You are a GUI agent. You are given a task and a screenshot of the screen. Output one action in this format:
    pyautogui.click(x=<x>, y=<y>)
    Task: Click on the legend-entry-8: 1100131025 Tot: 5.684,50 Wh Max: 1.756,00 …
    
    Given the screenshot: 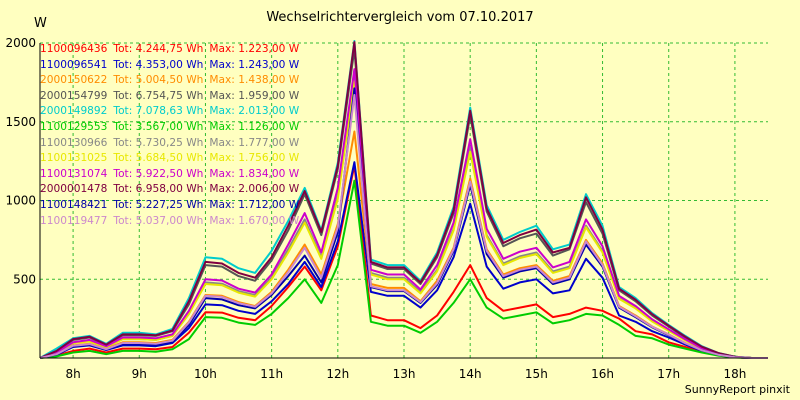 What is the action you would take?
    pyautogui.click(x=169, y=159)
    